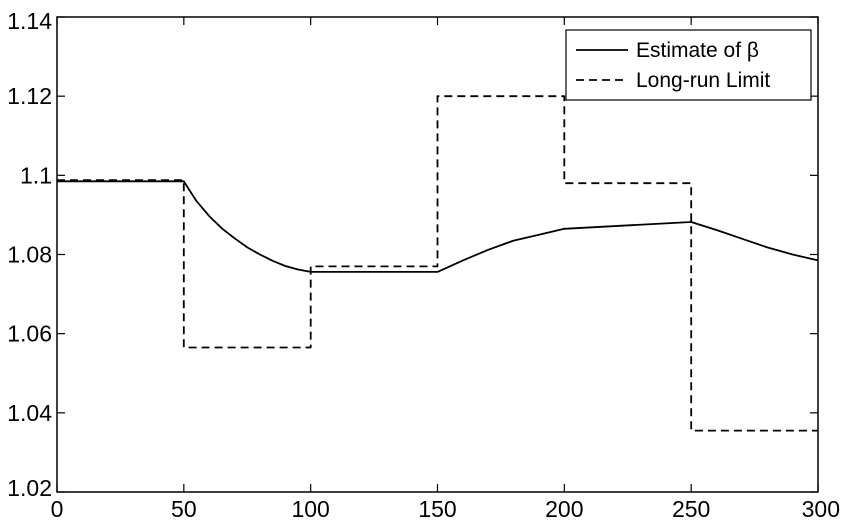  I want to click on x-tick-label: 150, so click(437, 509).